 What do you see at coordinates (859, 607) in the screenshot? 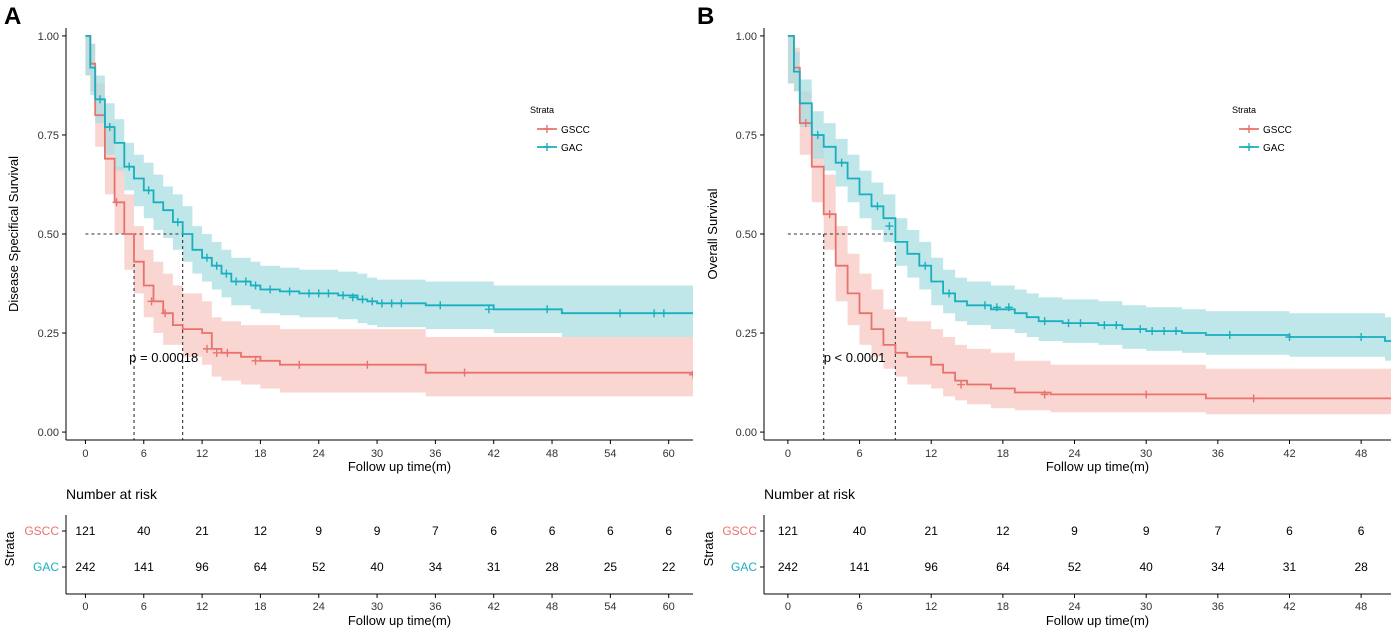
I see `risk-x-tick-label: 6` at bounding box center [859, 607].